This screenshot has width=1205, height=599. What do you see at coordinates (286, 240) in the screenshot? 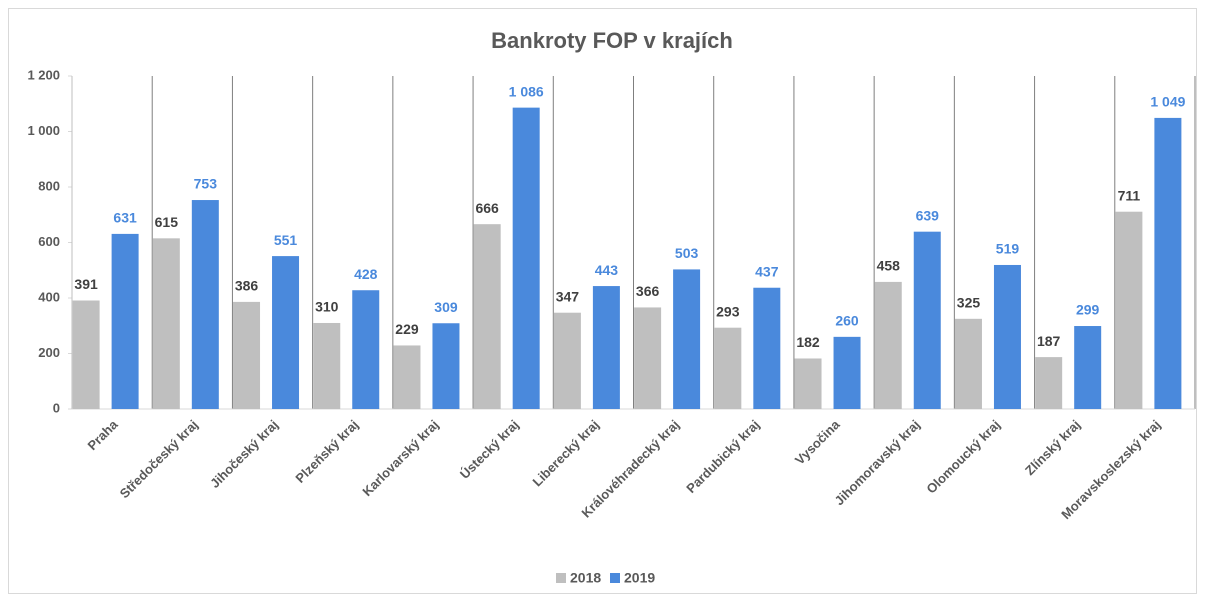
I see `value-label: 551` at bounding box center [286, 240].